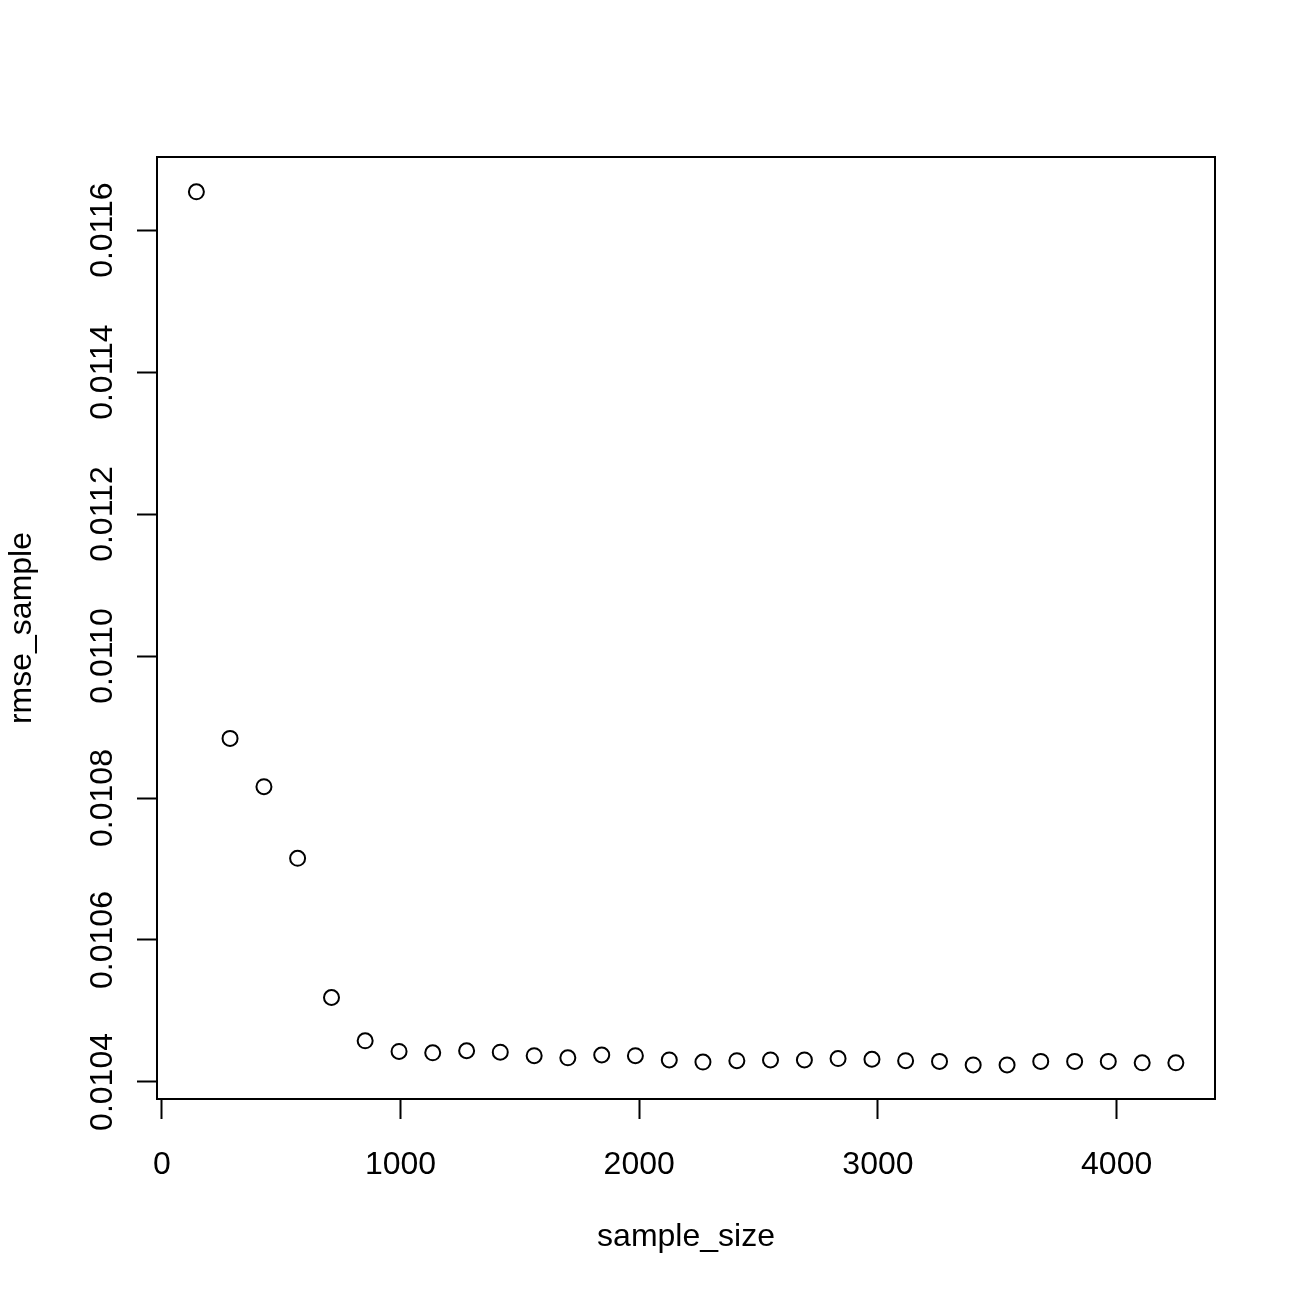 Image resolution: width=1296 pixels, height=1296 pixels. I want to click on y-tick-label: 0.0110, so click(101, 656).